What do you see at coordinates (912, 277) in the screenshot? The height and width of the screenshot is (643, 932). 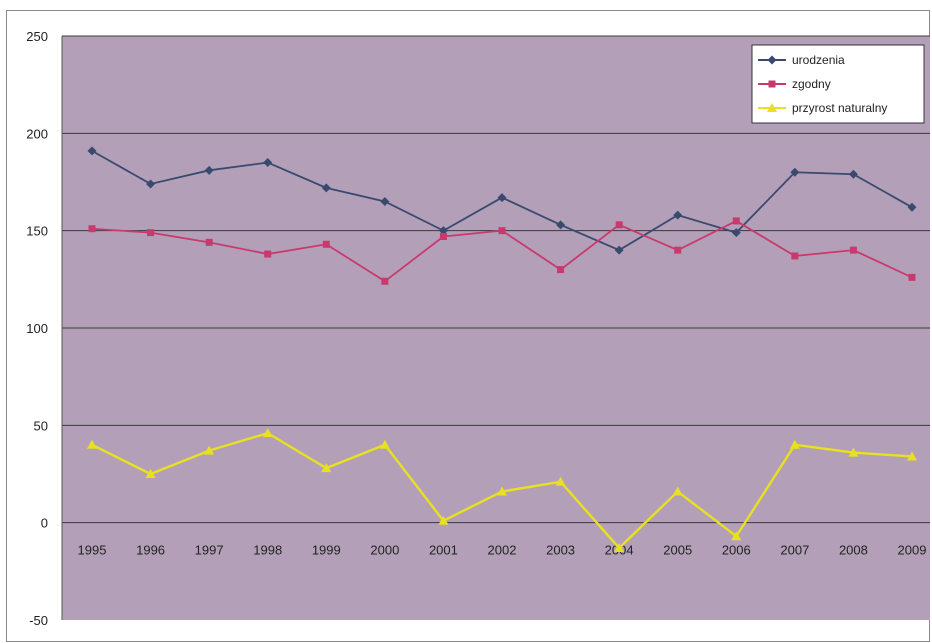 I see `point-zgodny-2009` at bounding box center [912, 277].